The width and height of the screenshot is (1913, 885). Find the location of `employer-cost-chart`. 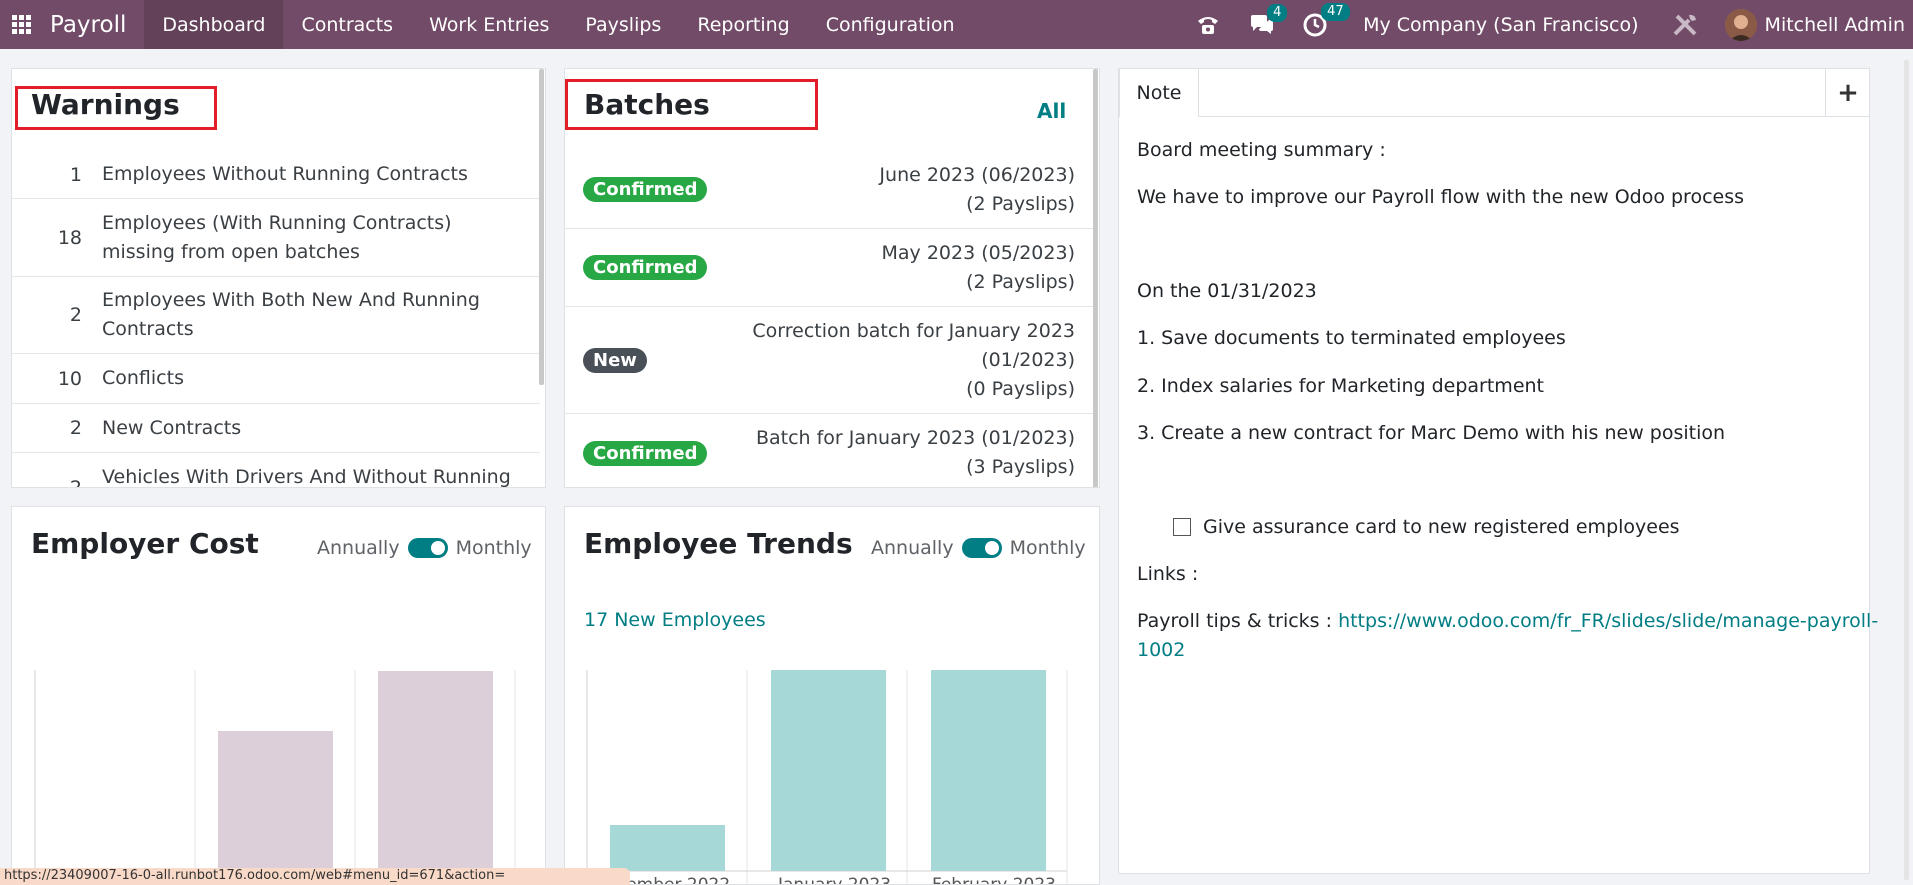

employer-cost-chart is located at coordinates (275, 777).